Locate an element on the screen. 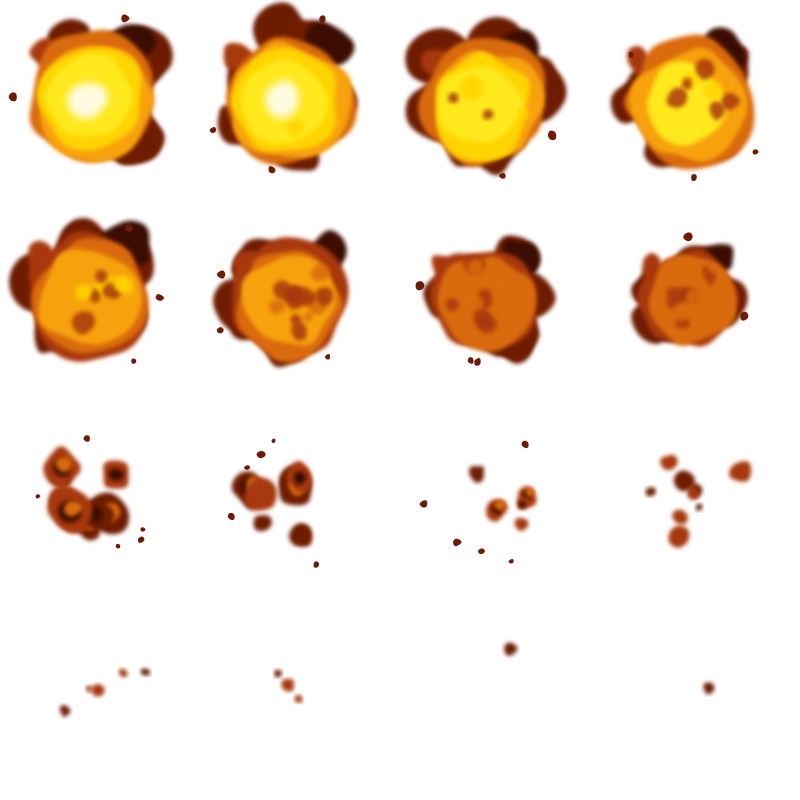 This screenshot has height=800, width=800. fire-core is located at coordinates (687, 103).